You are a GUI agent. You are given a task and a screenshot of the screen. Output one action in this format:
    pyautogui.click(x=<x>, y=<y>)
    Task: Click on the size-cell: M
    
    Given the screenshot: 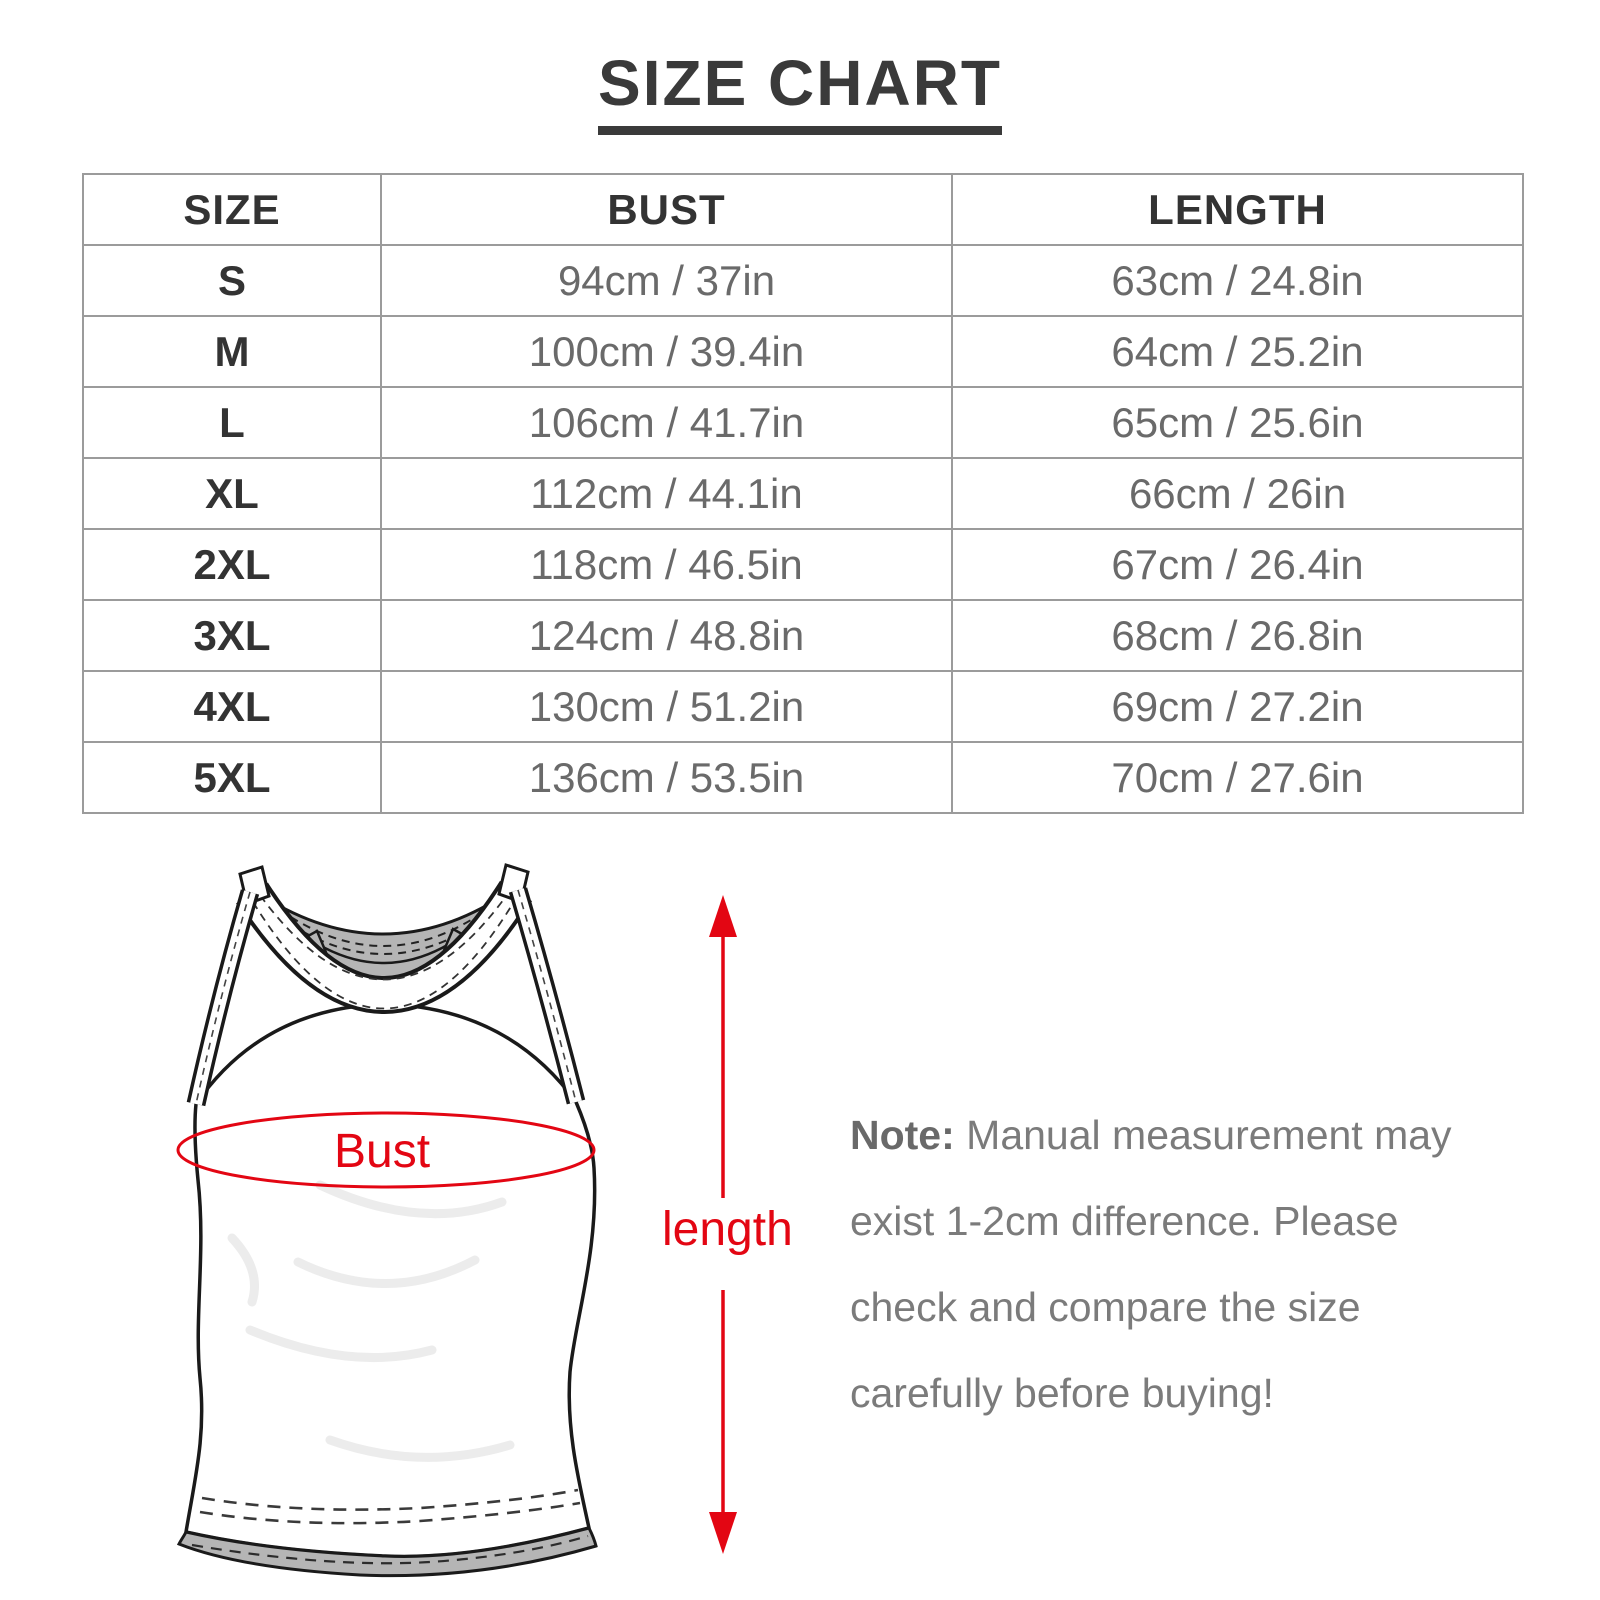 What is the action you would take?
    pyautogui.click(x=232, y=351)
    